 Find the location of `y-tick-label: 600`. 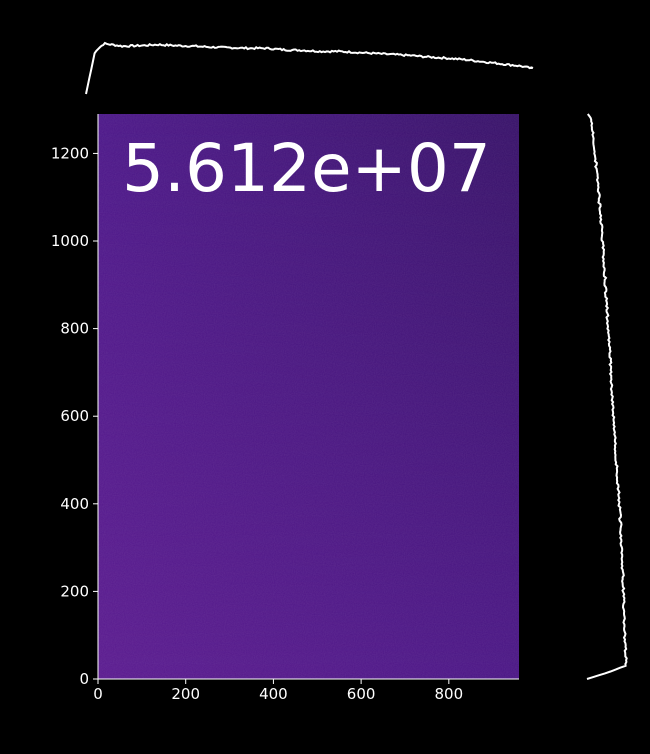

y-tick-label: 600 is located at coordinates (74, 416).